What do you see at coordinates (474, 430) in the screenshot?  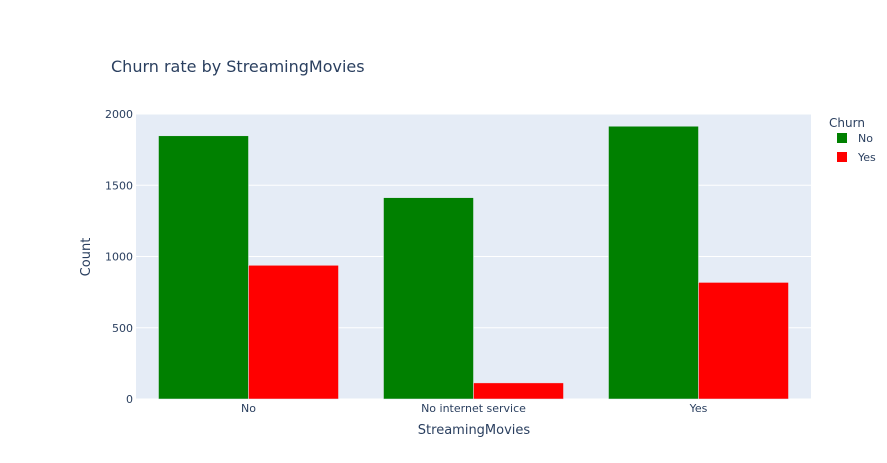 I see `x-axis-title: StreamingMovies` at bounding box center [474, 430].